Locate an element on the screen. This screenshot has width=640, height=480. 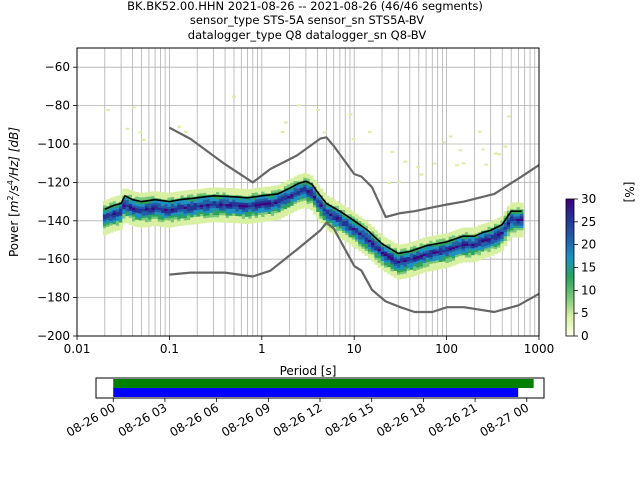
time-tick-label: 08-26 18 is located at coordinates (401, 419).